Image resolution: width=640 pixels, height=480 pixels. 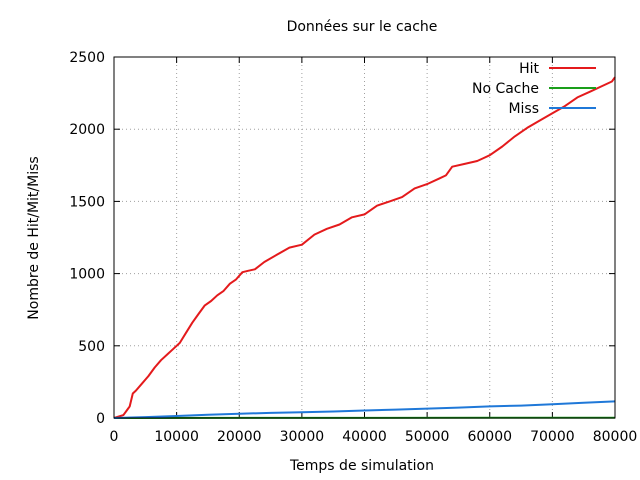 What do you see at coordinates (87, 275) in the screenshot?
I see `y-tick-label: 1000` at bounding box center [87, 275].